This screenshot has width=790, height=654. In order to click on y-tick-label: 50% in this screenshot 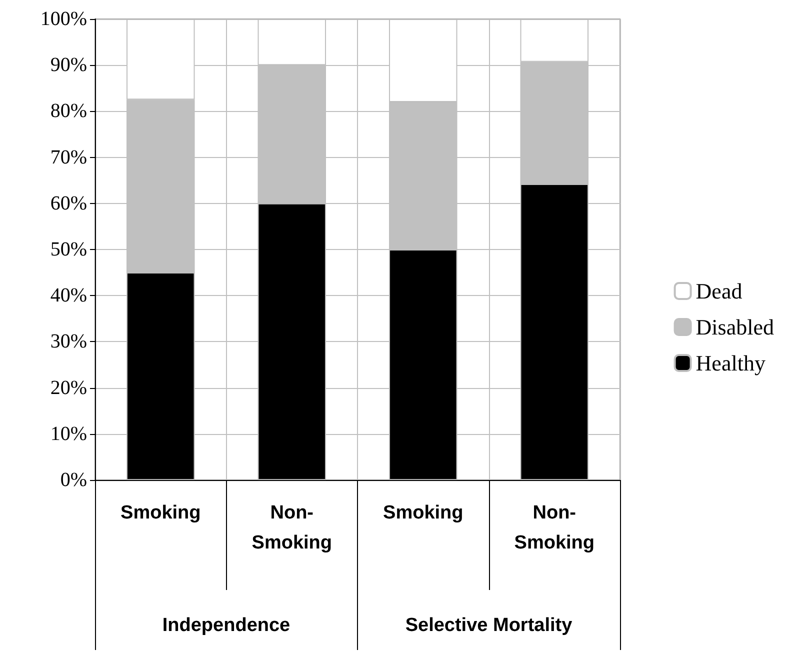, I will do `click(68, 249)`.